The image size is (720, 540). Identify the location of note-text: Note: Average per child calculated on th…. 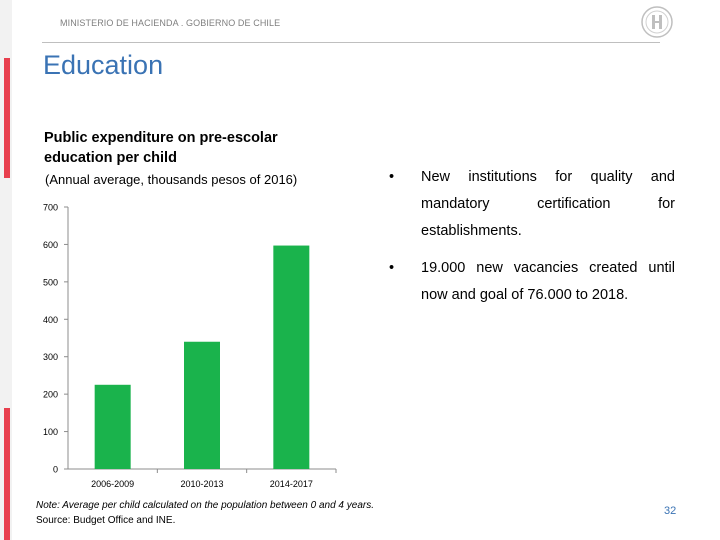
(205, 505).